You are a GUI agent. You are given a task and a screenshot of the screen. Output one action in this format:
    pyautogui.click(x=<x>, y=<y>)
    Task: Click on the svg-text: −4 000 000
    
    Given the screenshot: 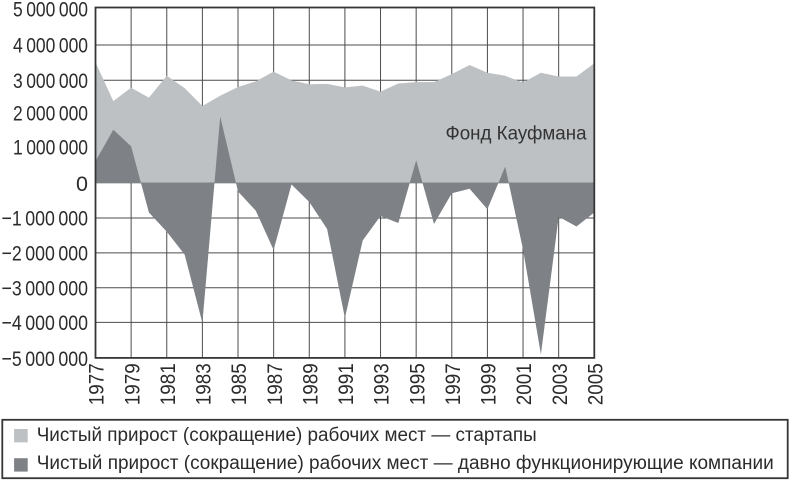 What is the action you would take?
    pyautogui.click(x=45, y=323)
    